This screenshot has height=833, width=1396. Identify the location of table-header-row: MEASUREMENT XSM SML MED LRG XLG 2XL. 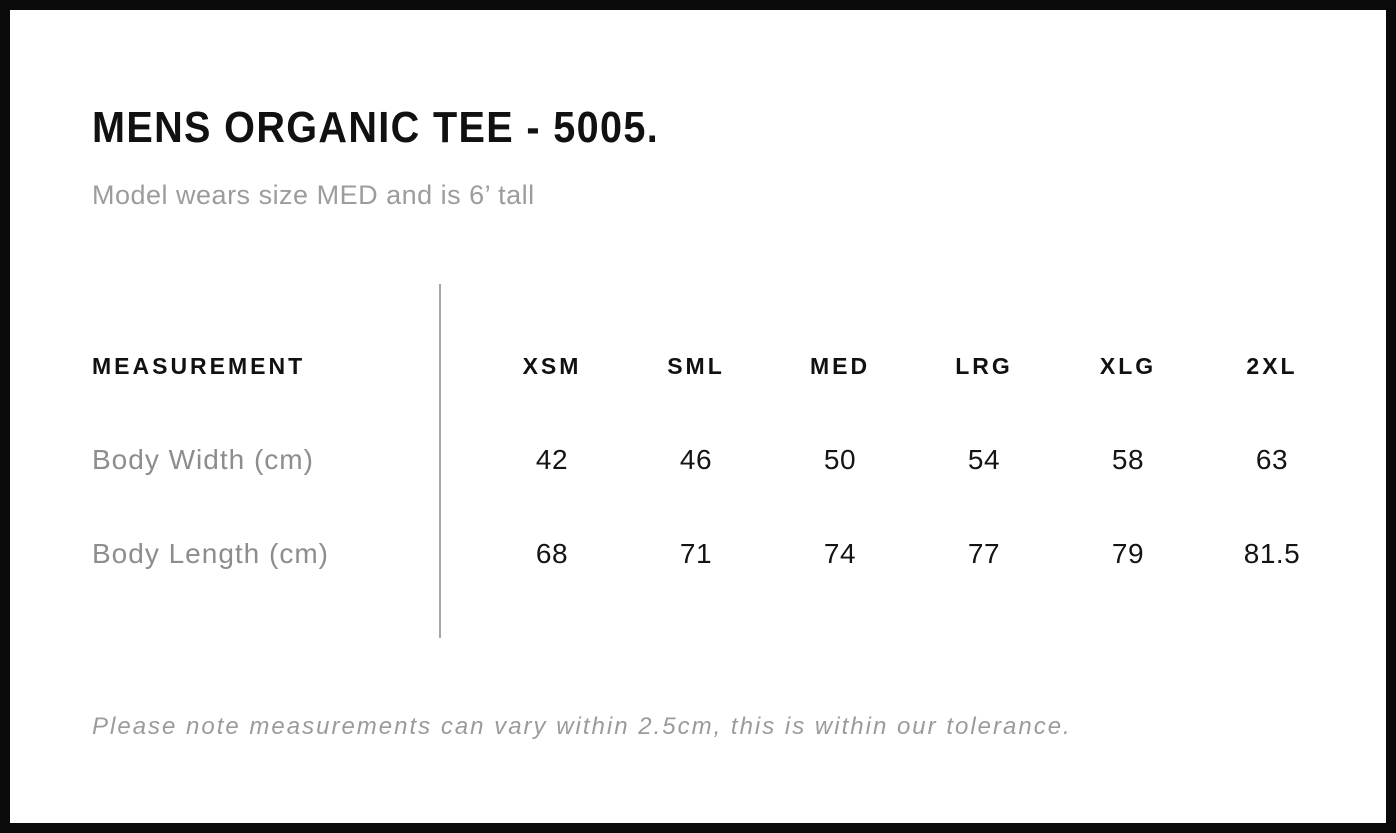
(718, 366).